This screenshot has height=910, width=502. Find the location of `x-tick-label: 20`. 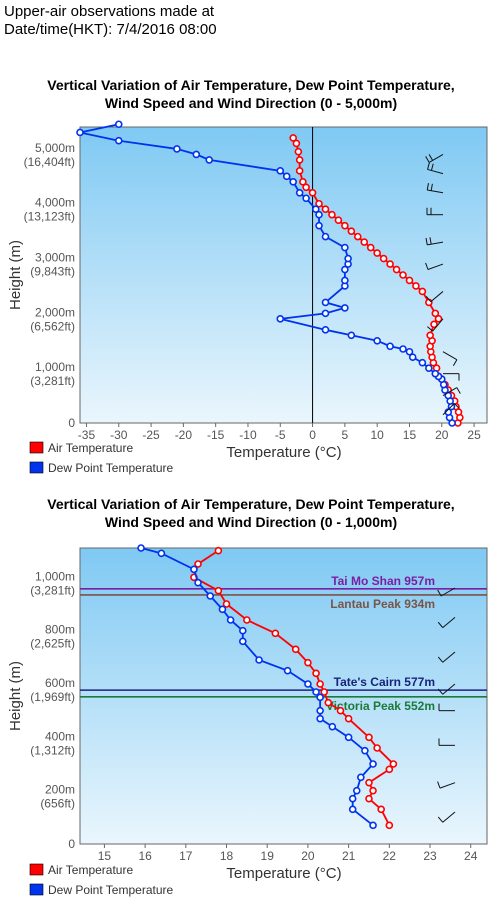

x-tick-label: 20 is located at coordinates (308, 856).